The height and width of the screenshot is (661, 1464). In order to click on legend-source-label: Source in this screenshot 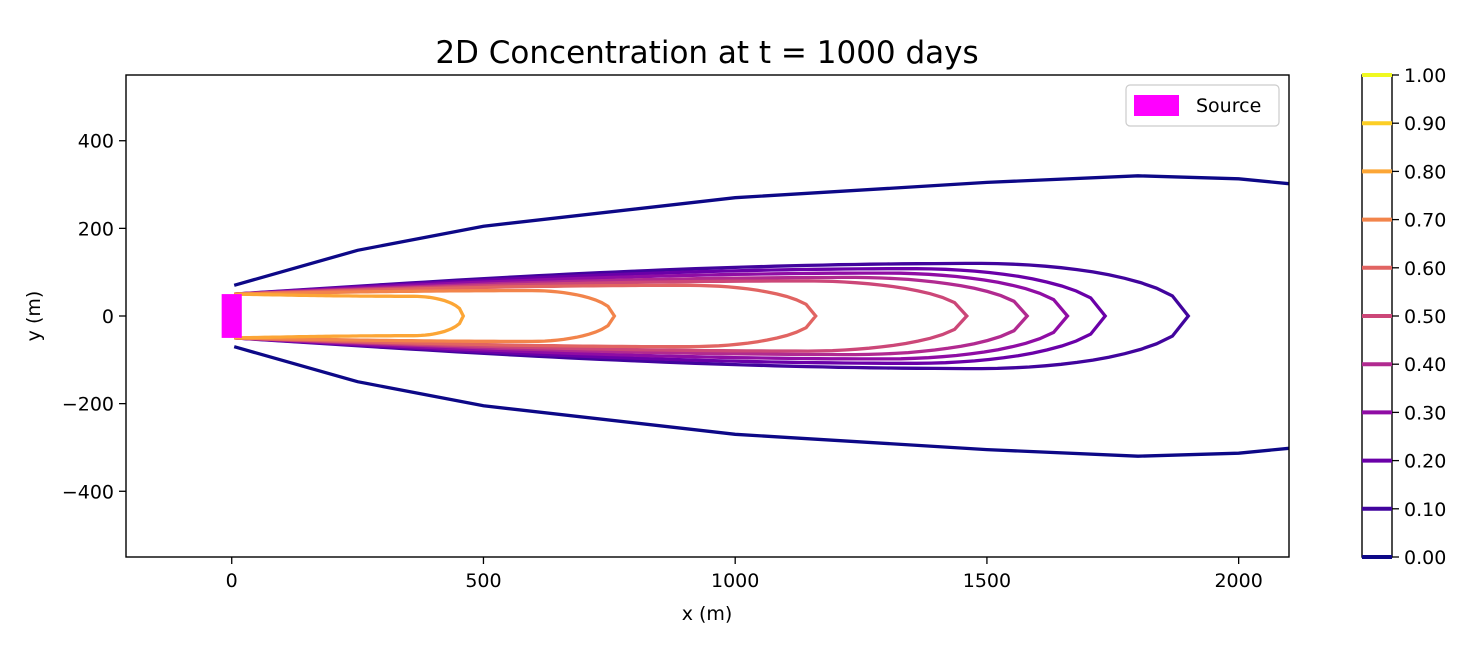, I will do `click(1228, 106)`.